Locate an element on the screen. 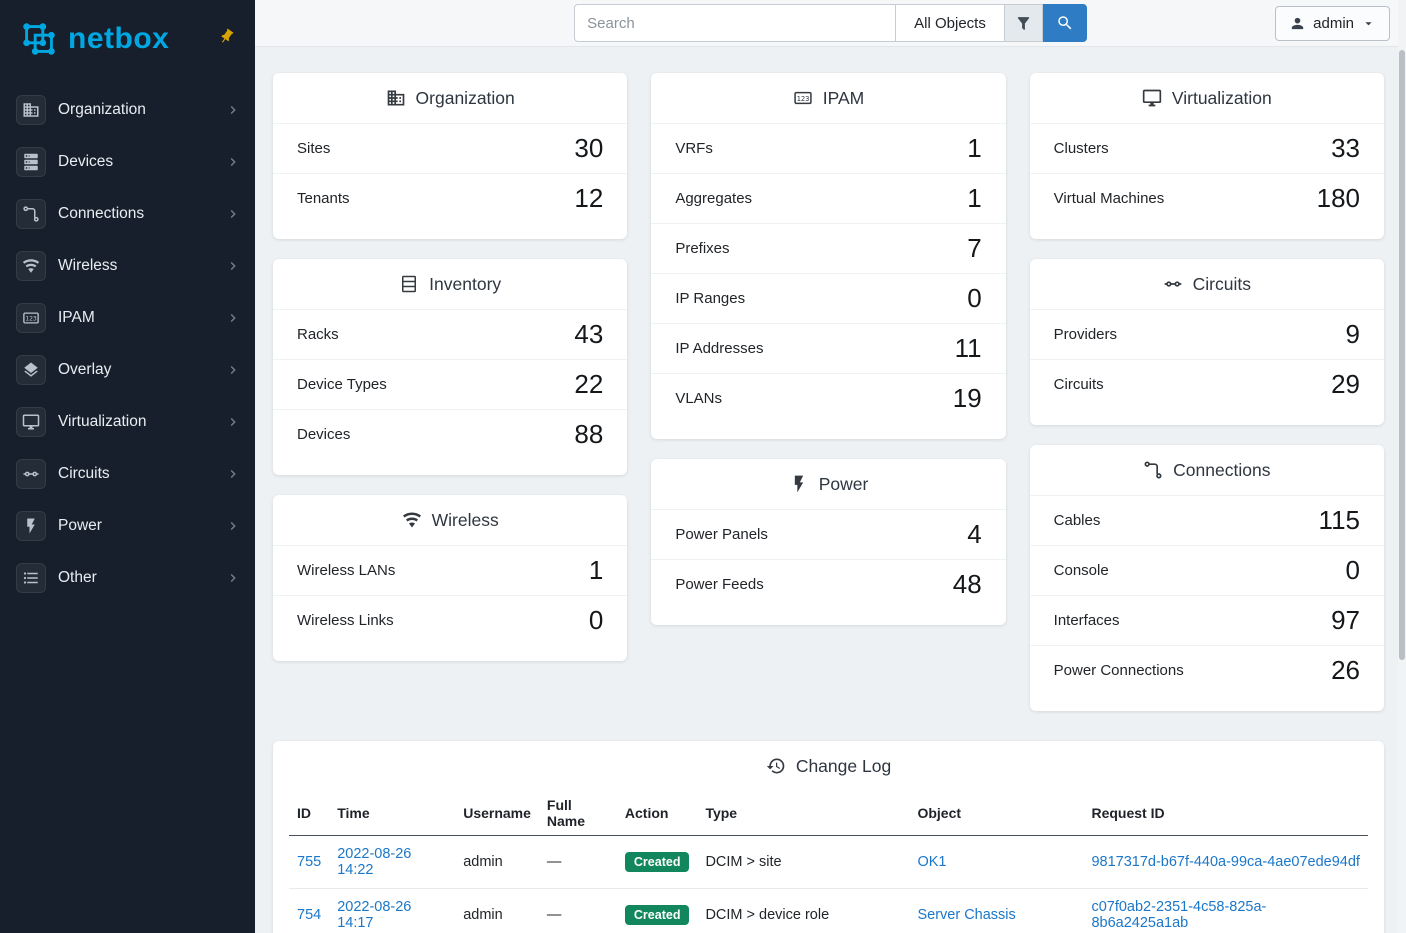 The width and height of the screenshot is (1406, 933). sidebar-item-other: Other is located at coordinates (127, 578).